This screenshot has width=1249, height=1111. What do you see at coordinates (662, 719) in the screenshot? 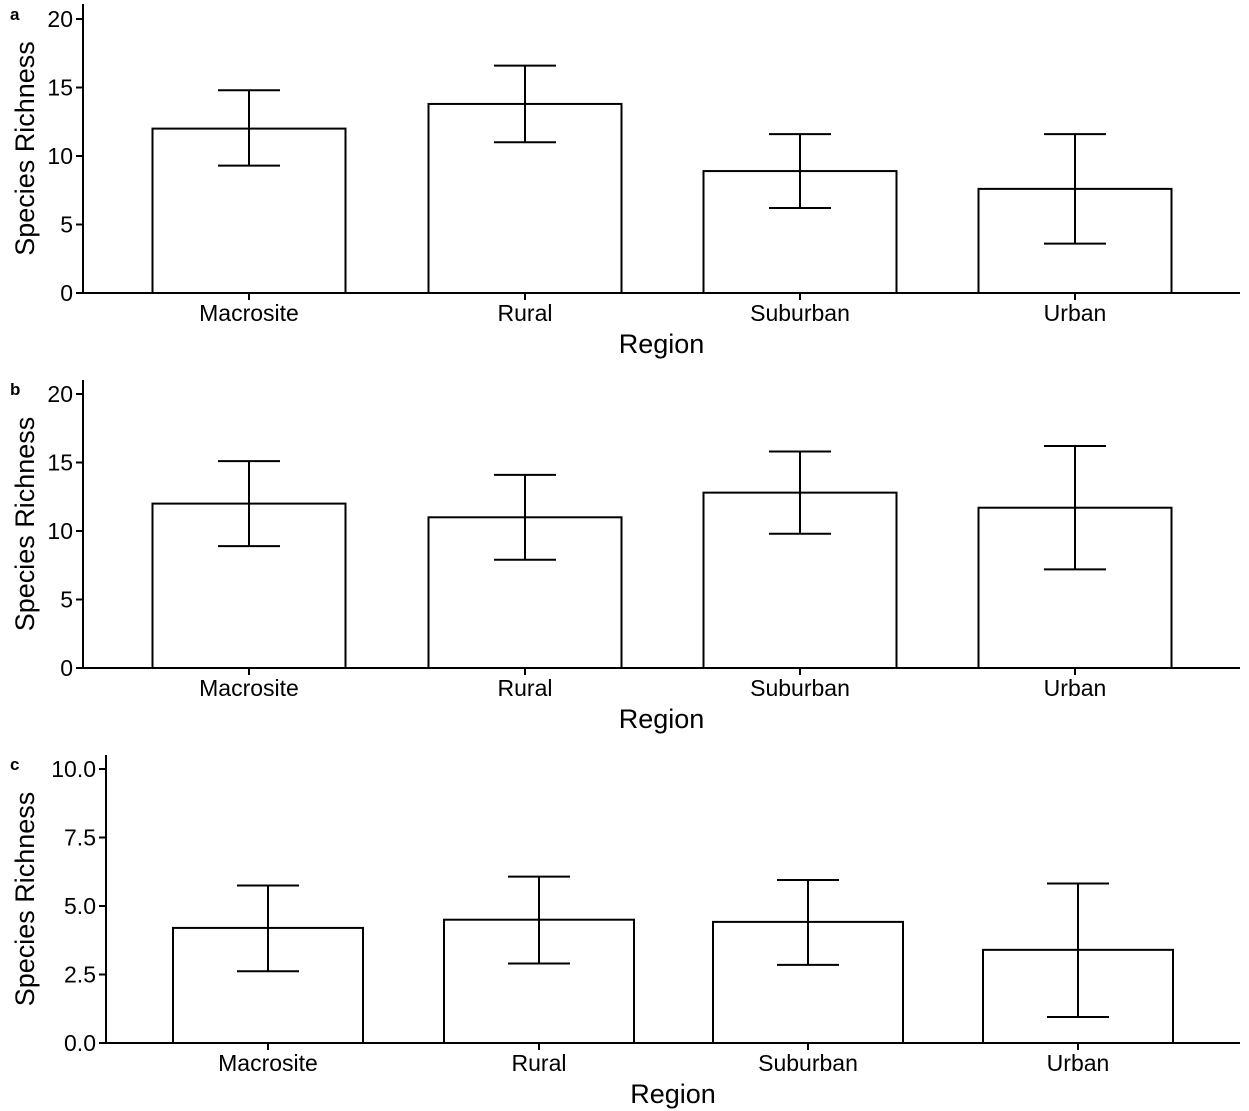
I see `panel-b-x-axis-title: Region` at bounding box center [662, 719].